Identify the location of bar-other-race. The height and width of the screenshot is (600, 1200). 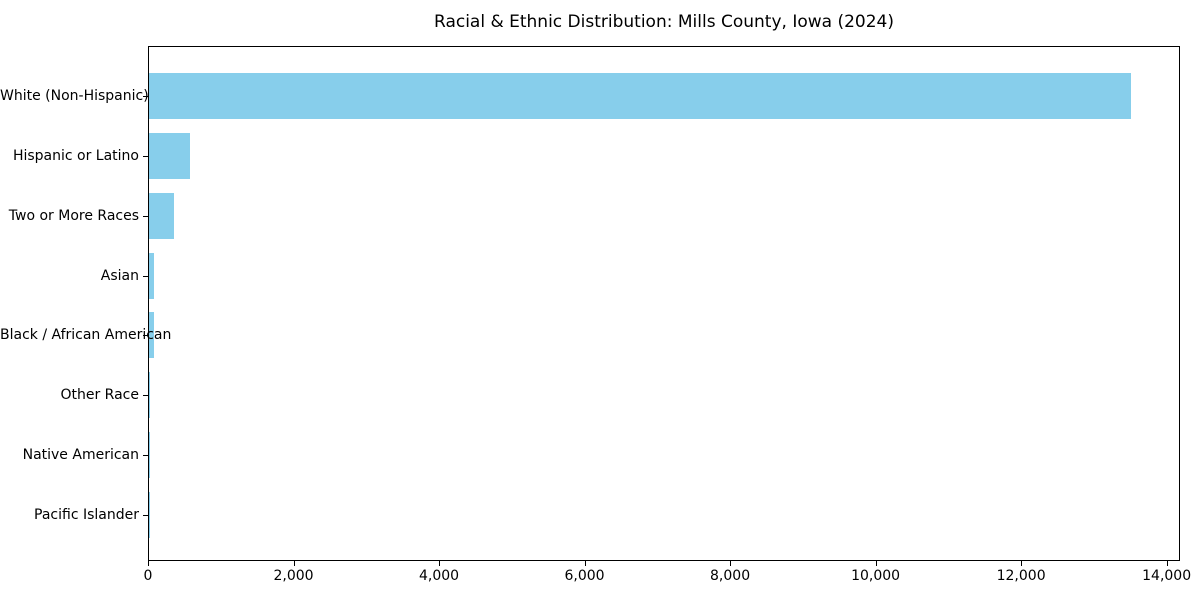
(150, 395).